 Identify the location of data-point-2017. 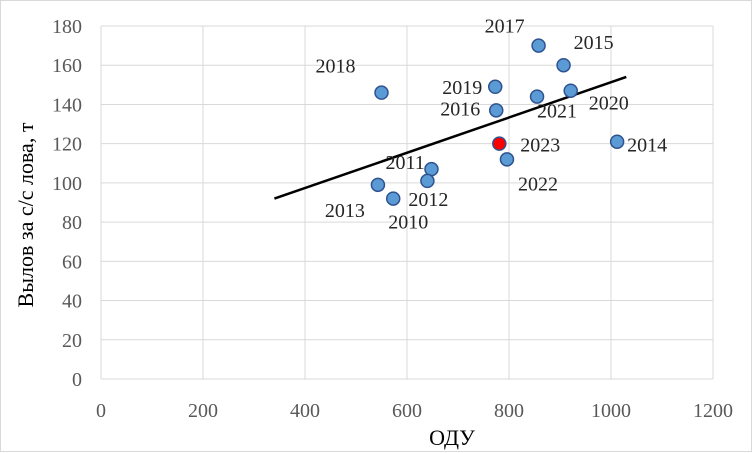
(538, 45).